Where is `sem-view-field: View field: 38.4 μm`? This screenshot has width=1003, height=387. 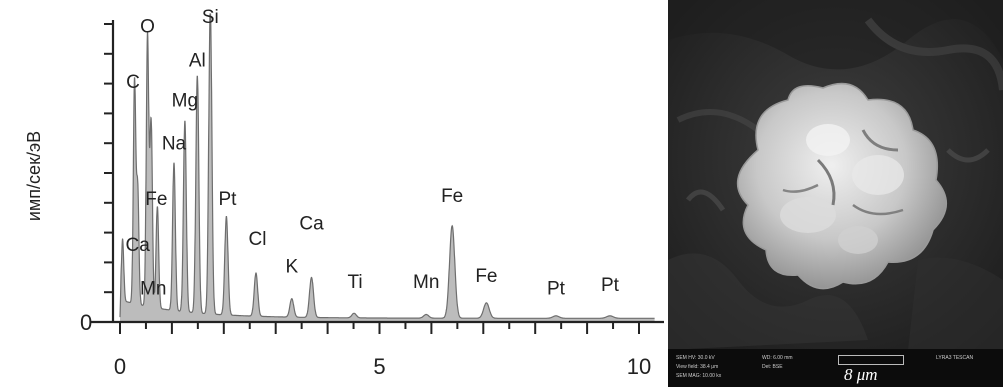
sem-view-field: View field: 38.4 μm is located at coordinates (697, 367).